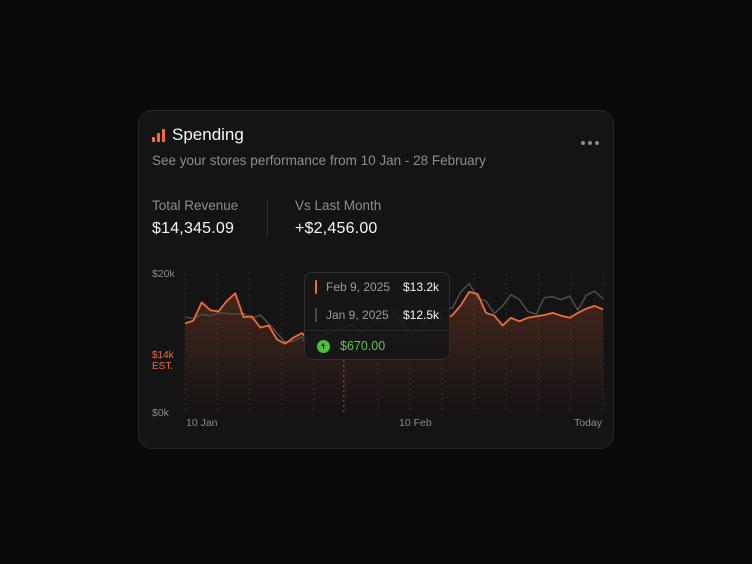  Describe the element at coordinates (338, 218) in the screenshot. I see `stat-vs-last-month: Vs Last Month +$2,456.00` at that location.